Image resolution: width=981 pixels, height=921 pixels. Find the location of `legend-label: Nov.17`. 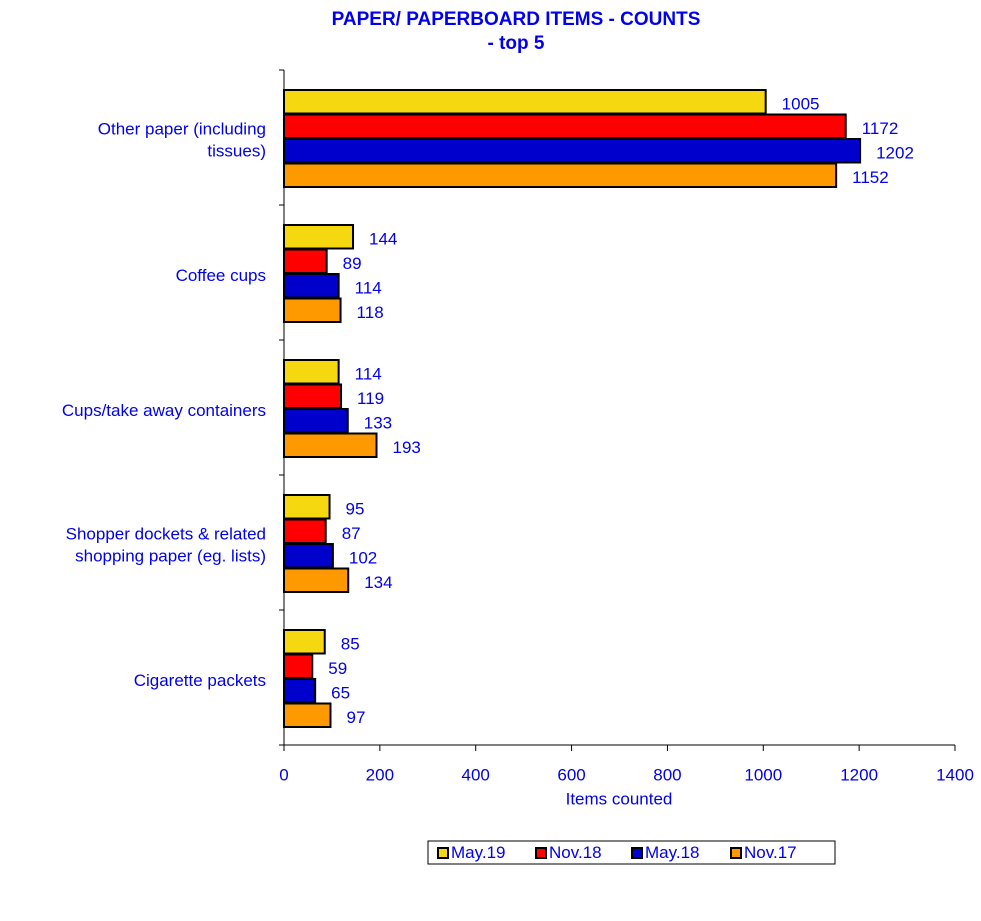

legend-label: Nov.17 is located at coordinates (770, 852).